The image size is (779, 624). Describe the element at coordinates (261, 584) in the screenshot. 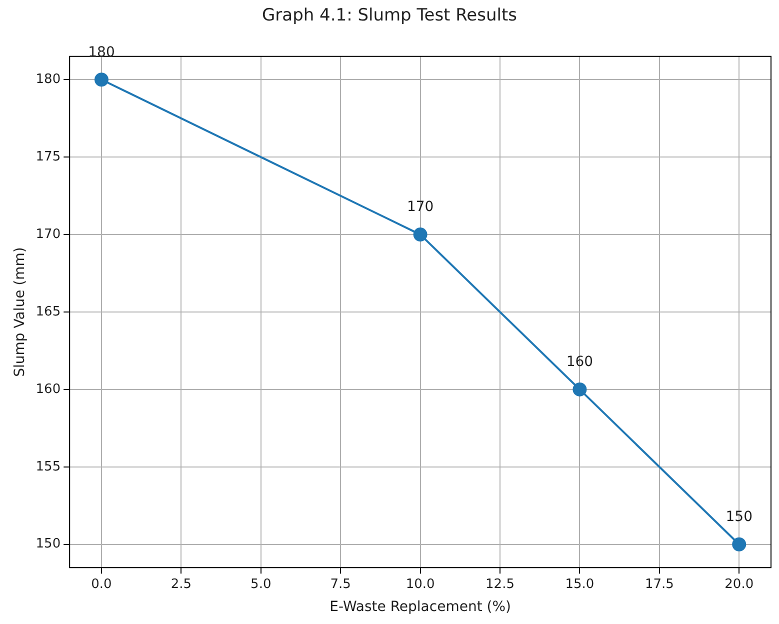

I see `x-tick-label: 5.0` at that location.